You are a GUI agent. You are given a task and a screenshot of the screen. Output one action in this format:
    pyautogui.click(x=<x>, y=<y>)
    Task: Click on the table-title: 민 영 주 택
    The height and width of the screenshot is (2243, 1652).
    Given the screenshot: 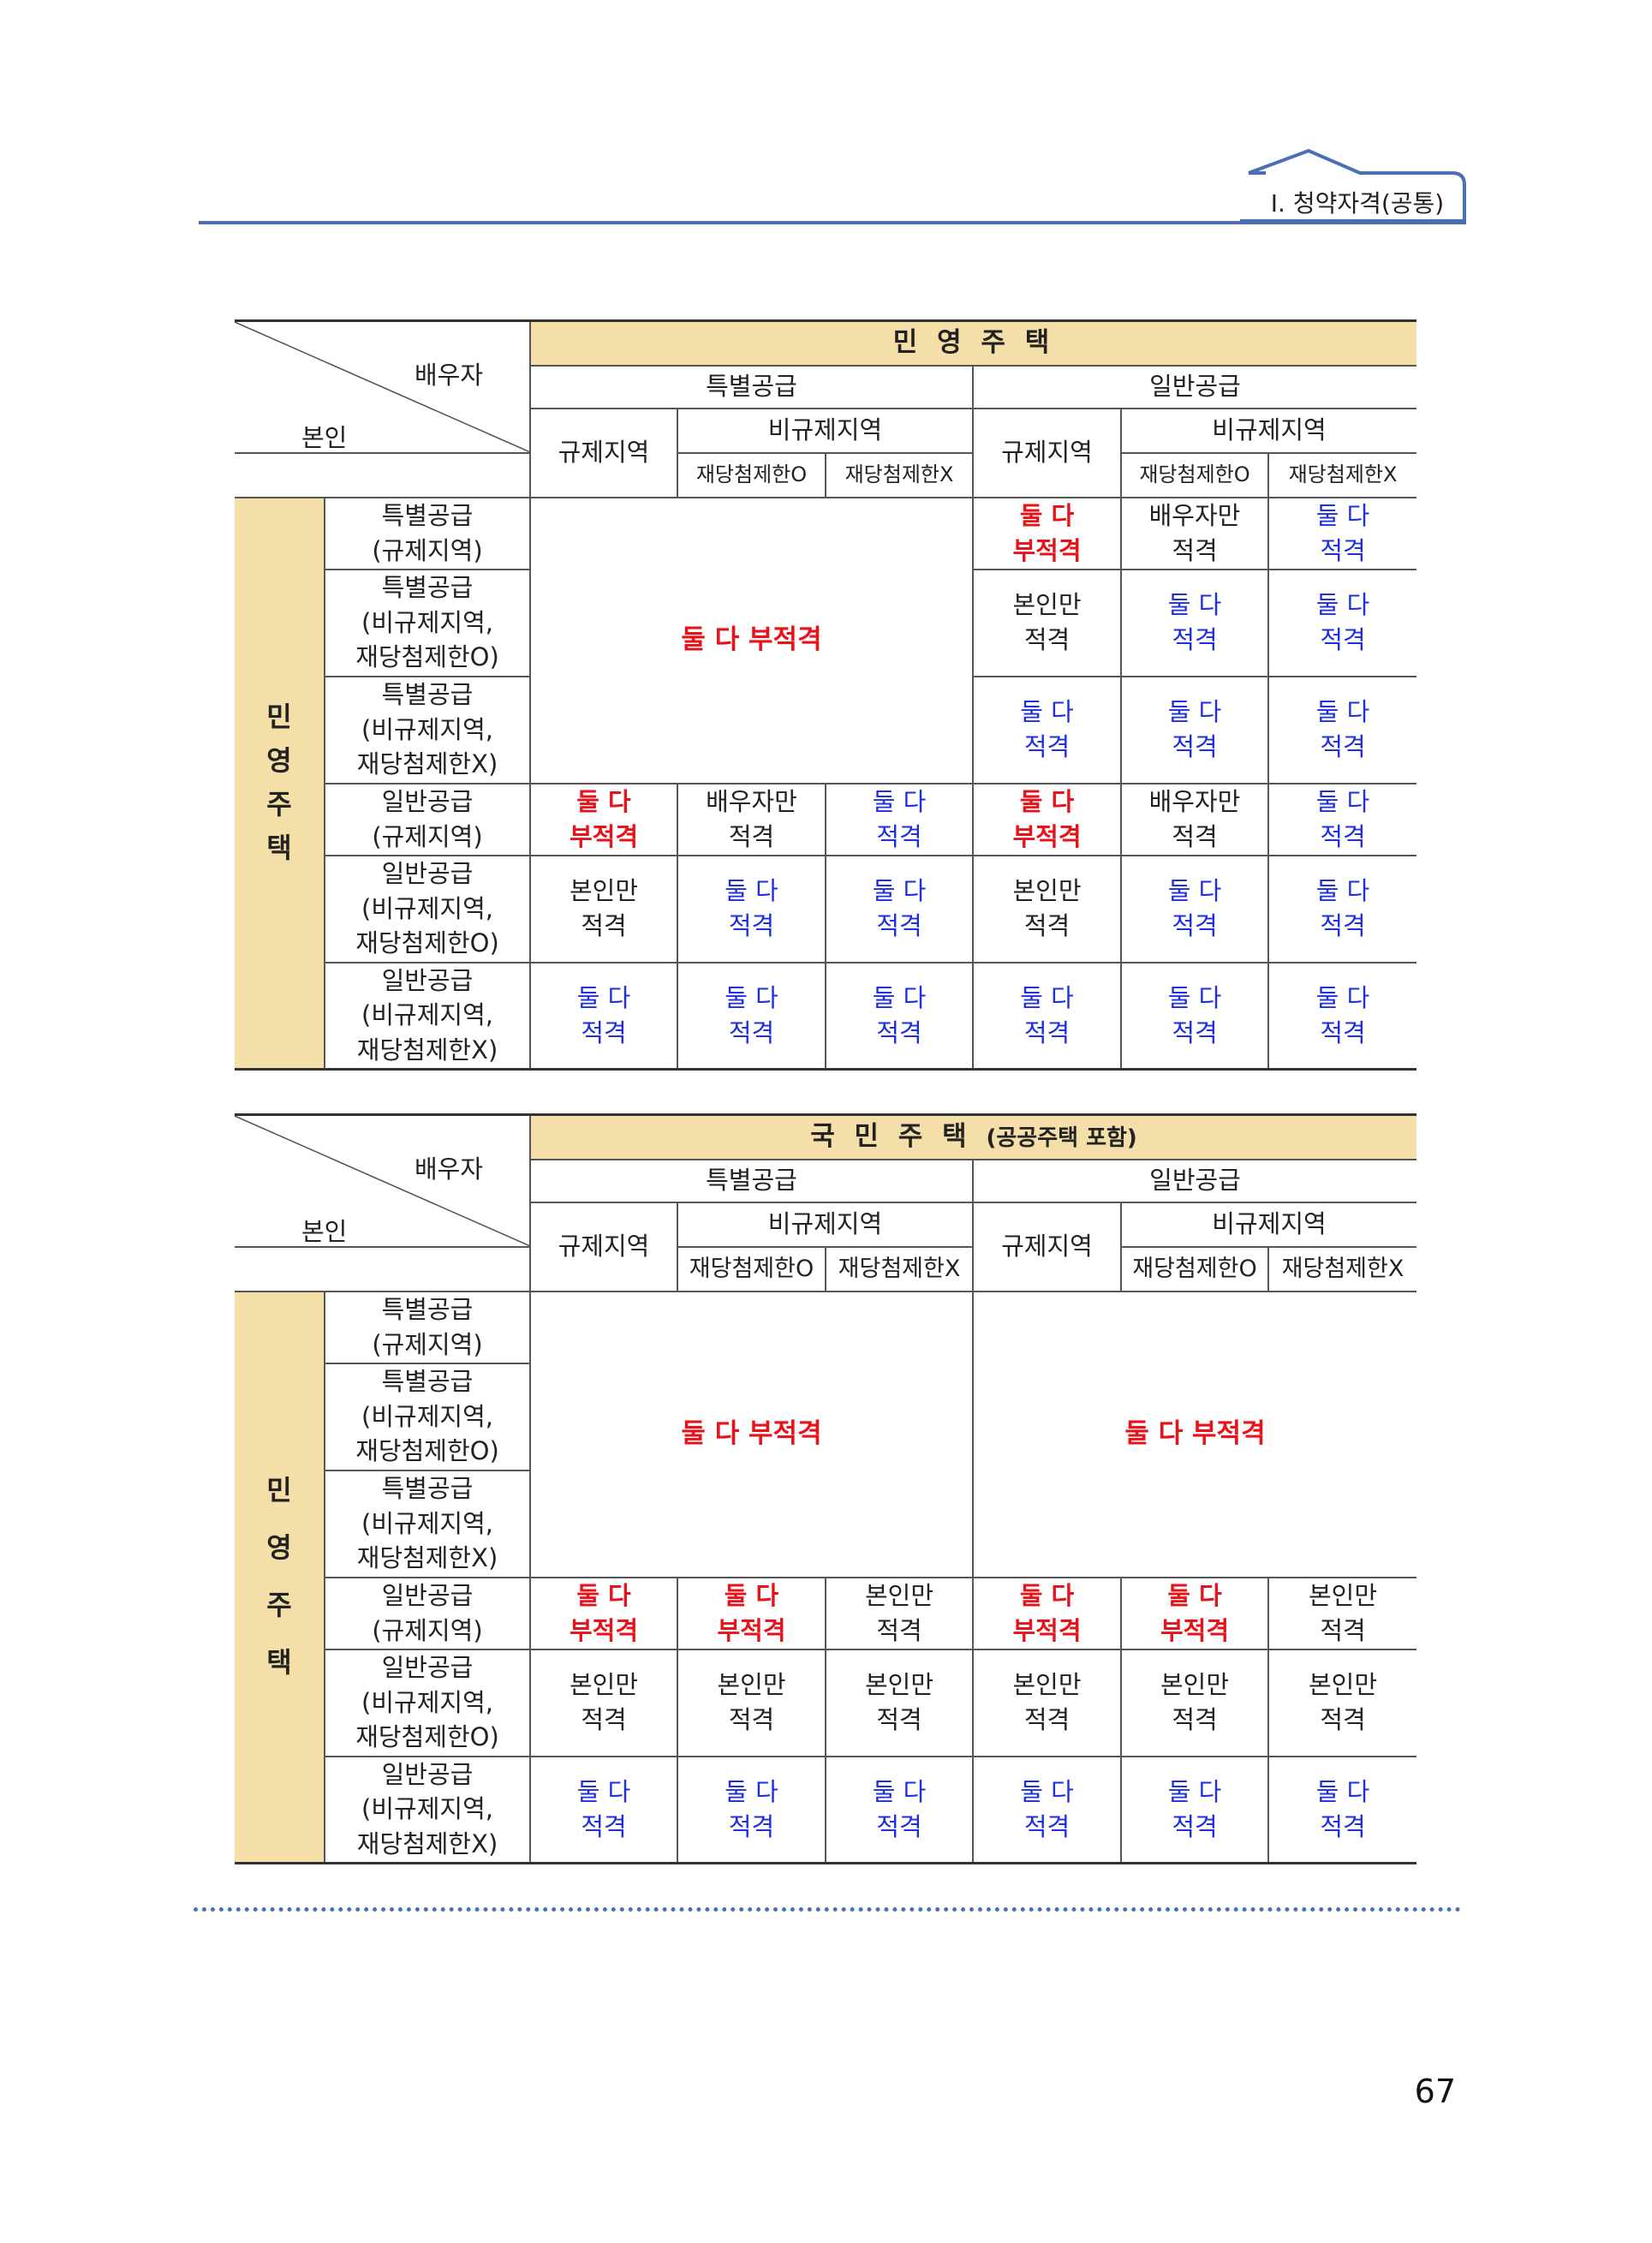 What is the action you would take?
    pyautogui.click(x=972, y=343)
    